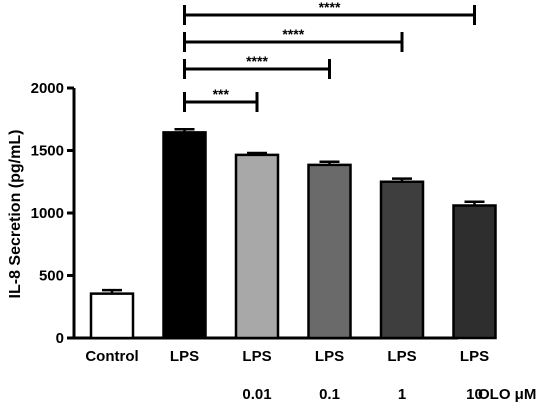 The image size is (550, 406). Describe the element at coordinates (256, 394) in the screenshot. I see `concentration-label: 0.01` at that location.